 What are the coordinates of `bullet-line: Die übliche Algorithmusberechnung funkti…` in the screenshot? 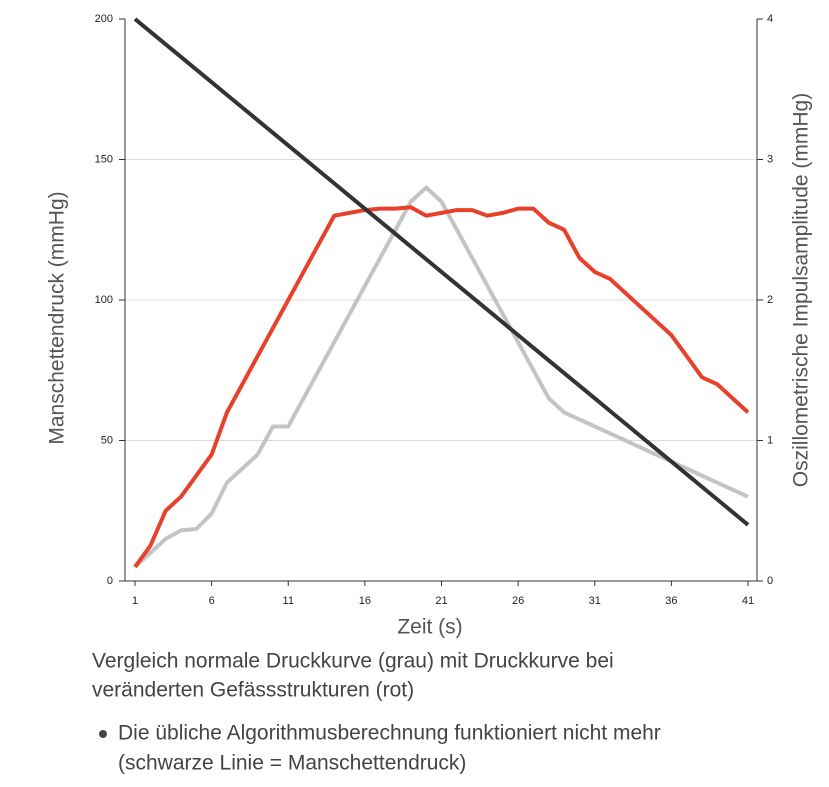 It's located at (389, 733).